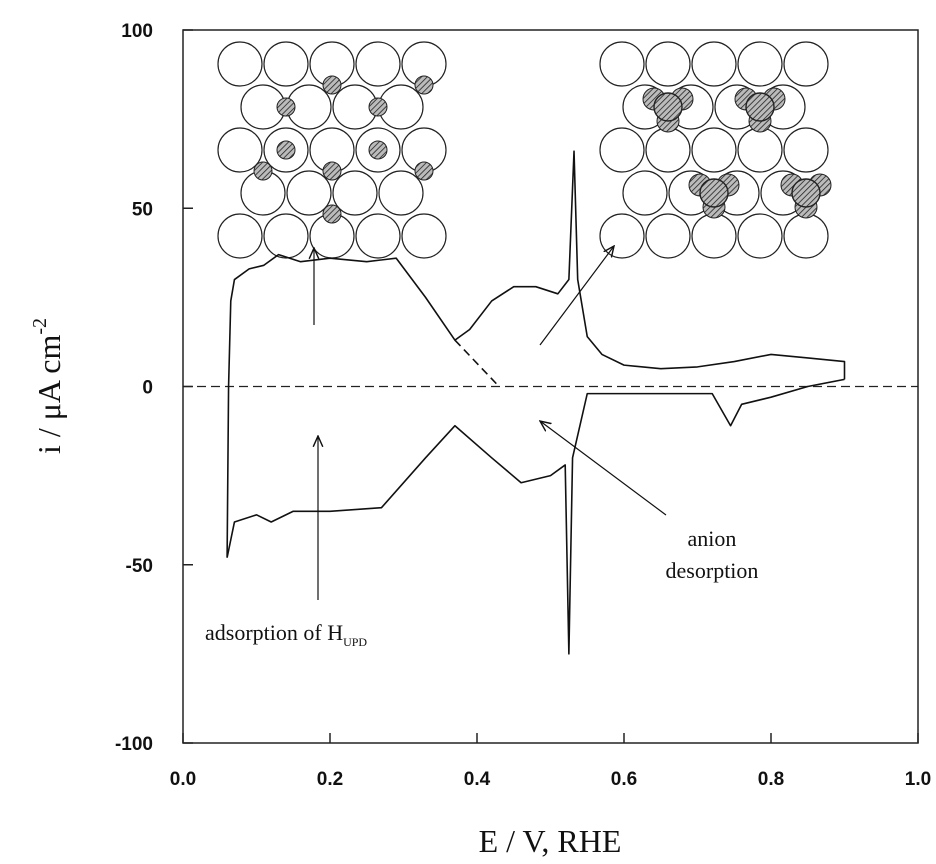  Describe the element at coordinates (712, 538) in the screenshot. I see `annotation: anion` at that location.